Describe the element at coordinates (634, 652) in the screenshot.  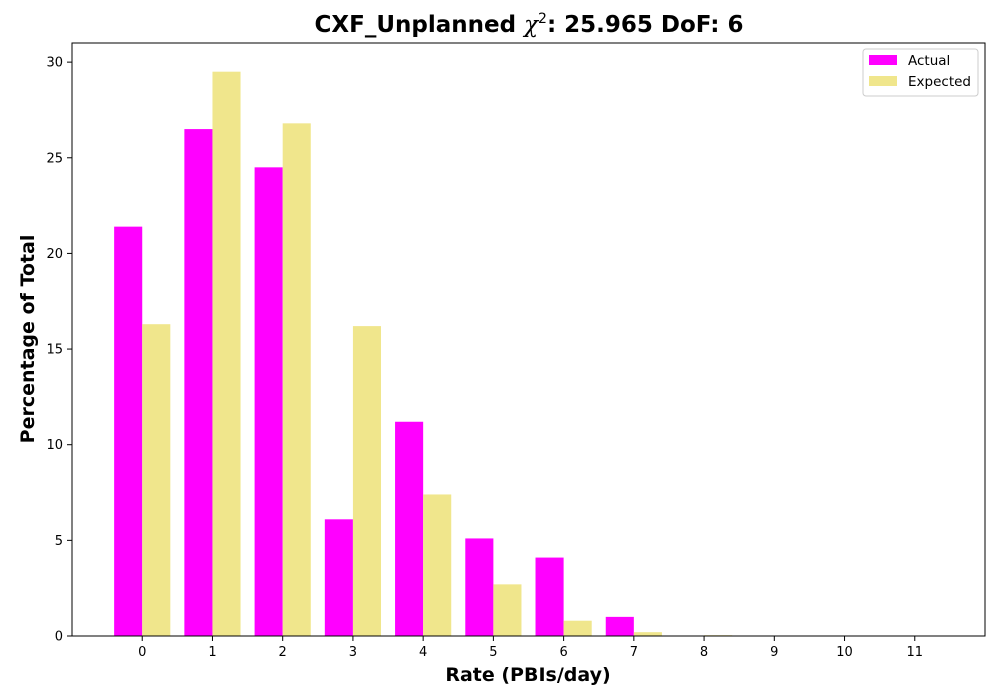
I see `x-tick-label-7: 7` at that location.